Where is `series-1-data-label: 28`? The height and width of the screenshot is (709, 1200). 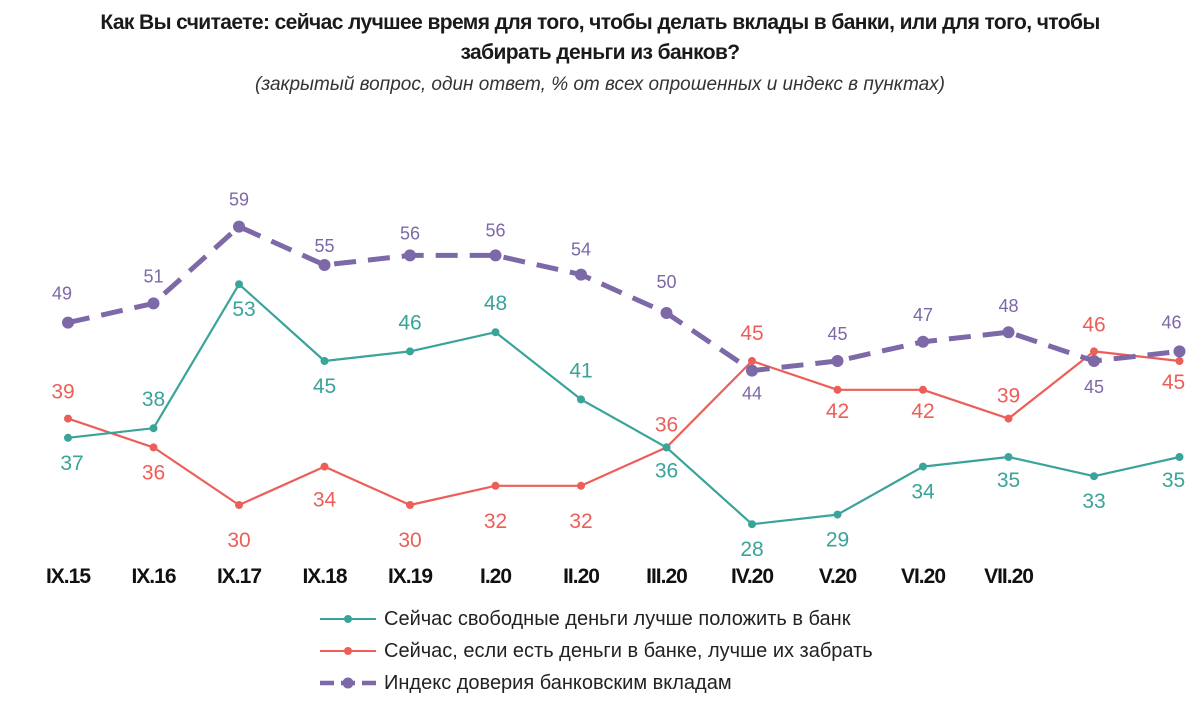 series-1-data-label: 28 is located at coordinates (751, 549).